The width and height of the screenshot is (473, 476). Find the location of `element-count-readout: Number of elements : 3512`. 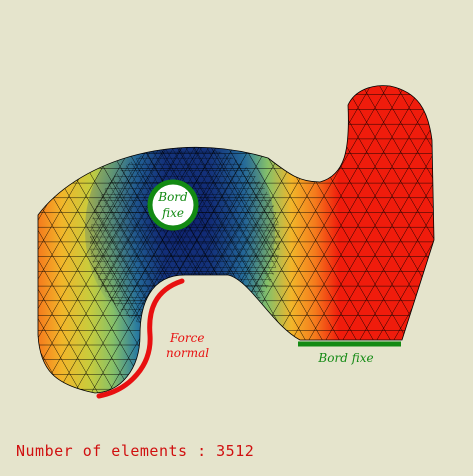

element-count-readout: Number of elements : 3512 is located at coordinates (135, 451).